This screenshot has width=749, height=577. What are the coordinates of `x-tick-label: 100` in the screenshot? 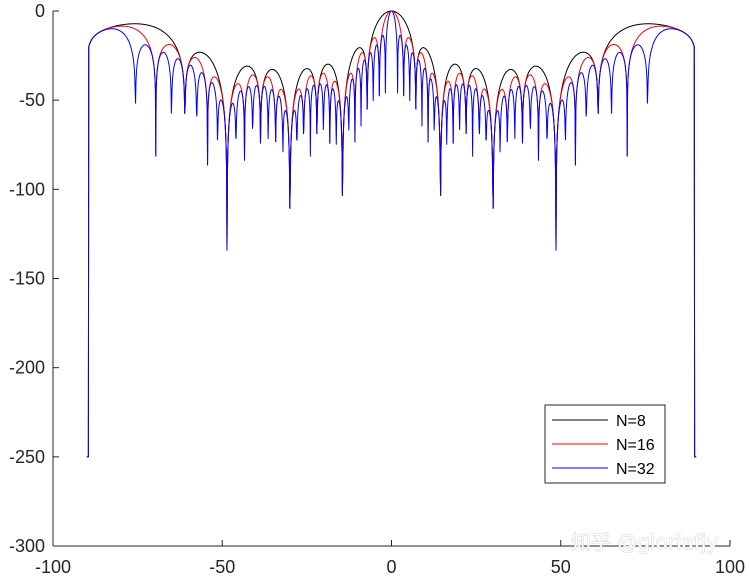 It's located at (730, 567).